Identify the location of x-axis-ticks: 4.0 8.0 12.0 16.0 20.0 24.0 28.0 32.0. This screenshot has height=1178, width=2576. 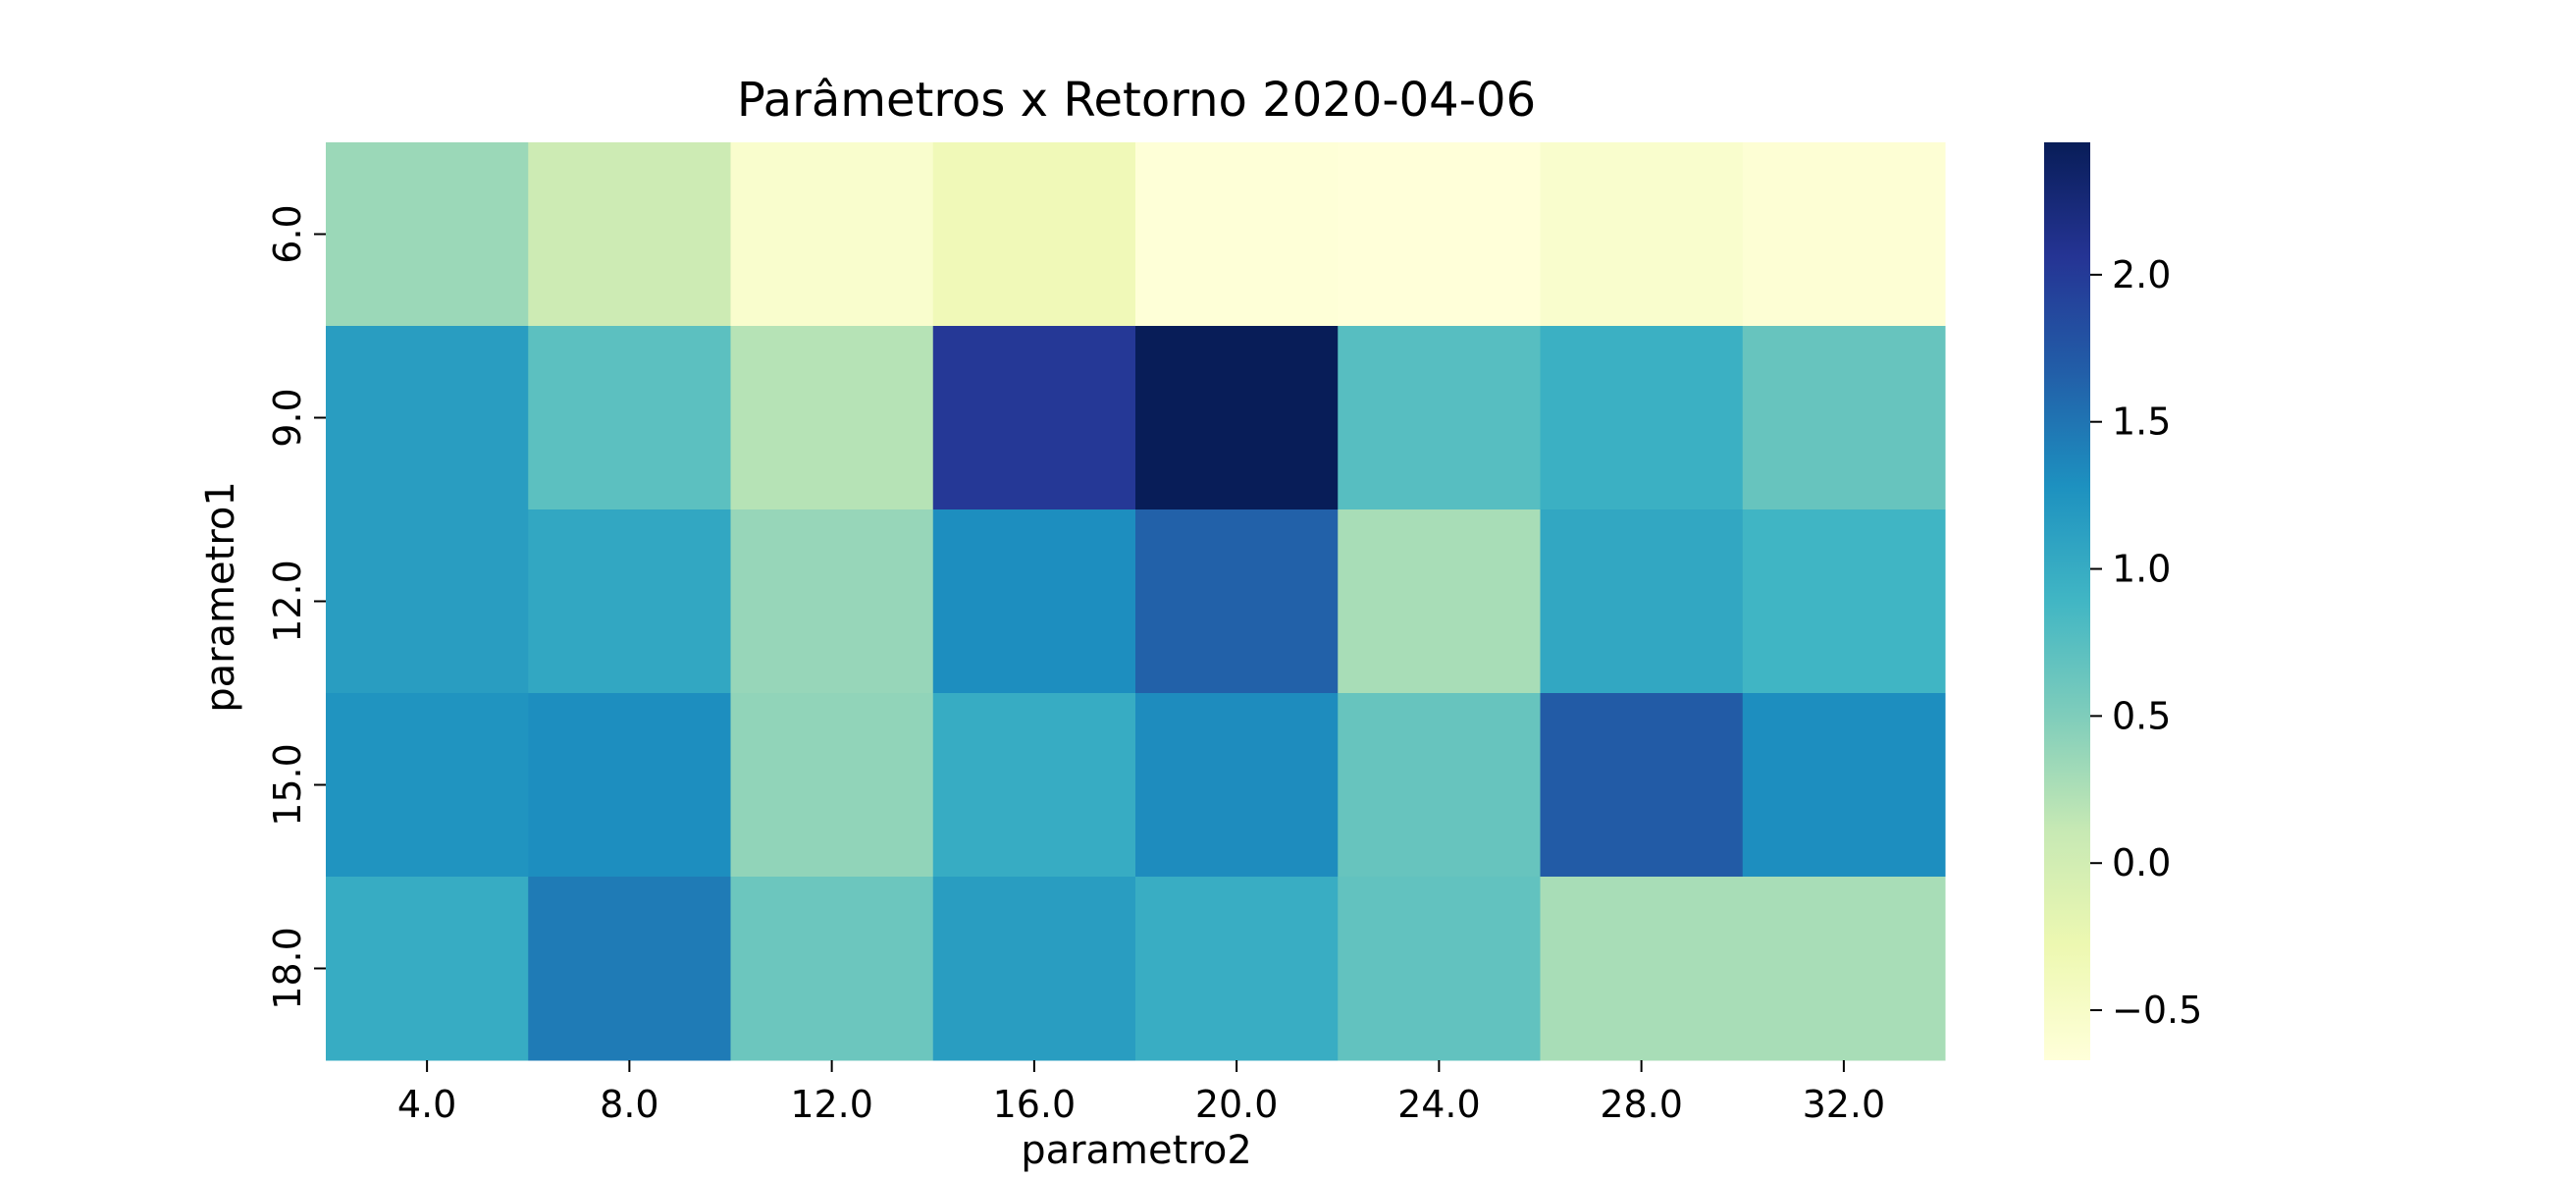
(1141, 1093).